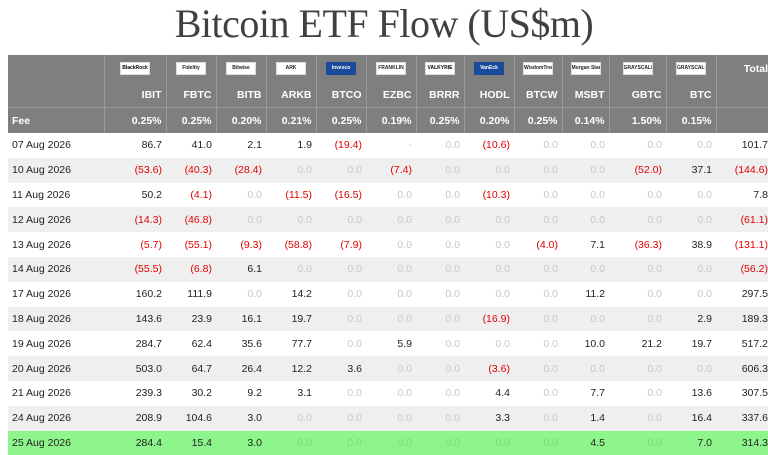 The image size is (768, 455). What do you see at coordinates (291, 145) in the screenshot?
I see `flow-cell: 1.9` at bounding box center [291, 145].